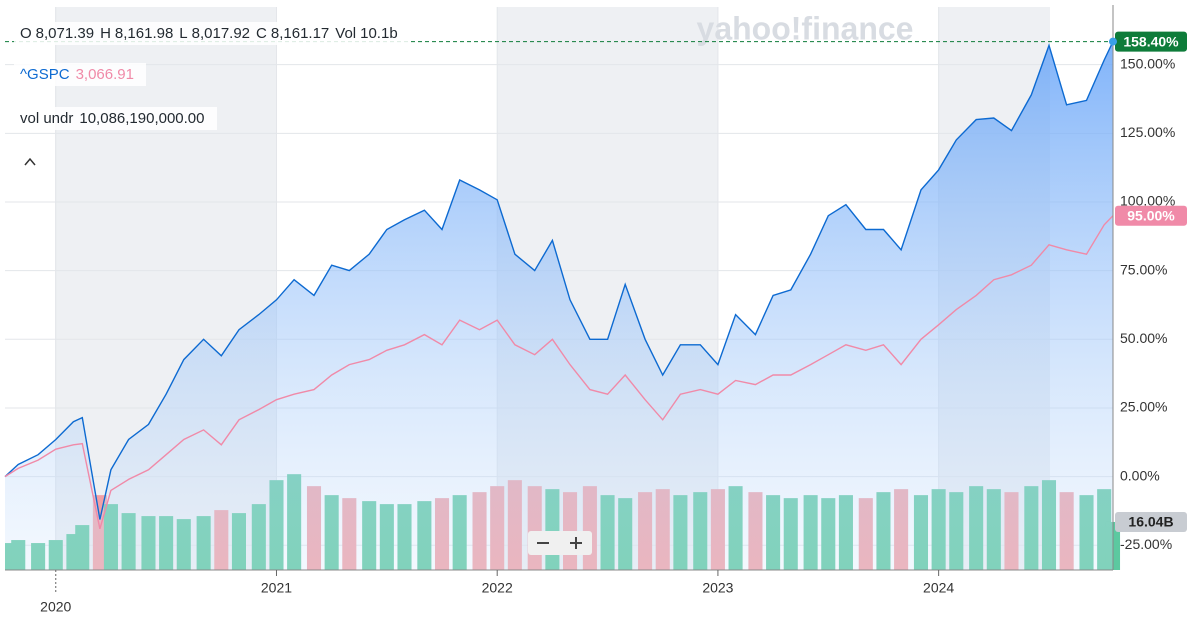 The width and height of the screenshot is (1193, 622). Describe the element at coordinates (717, 588) in the screenshot. I see `x-tick-label: 2023` at that location.